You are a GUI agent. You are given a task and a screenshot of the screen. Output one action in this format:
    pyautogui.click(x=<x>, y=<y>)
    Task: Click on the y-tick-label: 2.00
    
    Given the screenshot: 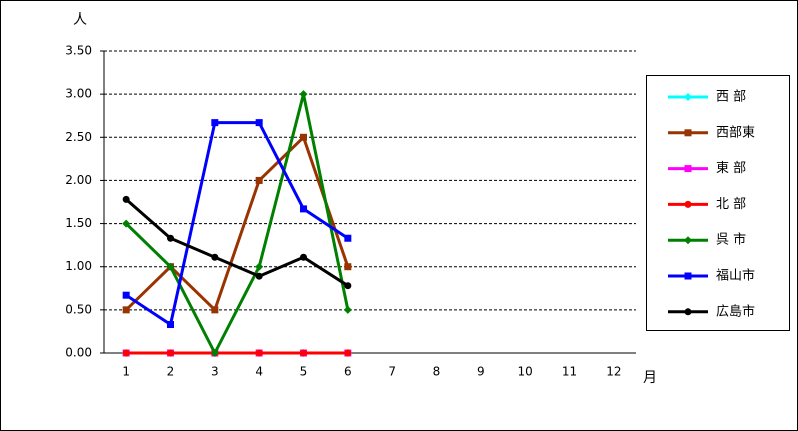 What is the action you would take?
    pyautogui.click(x=78, y=180)
    